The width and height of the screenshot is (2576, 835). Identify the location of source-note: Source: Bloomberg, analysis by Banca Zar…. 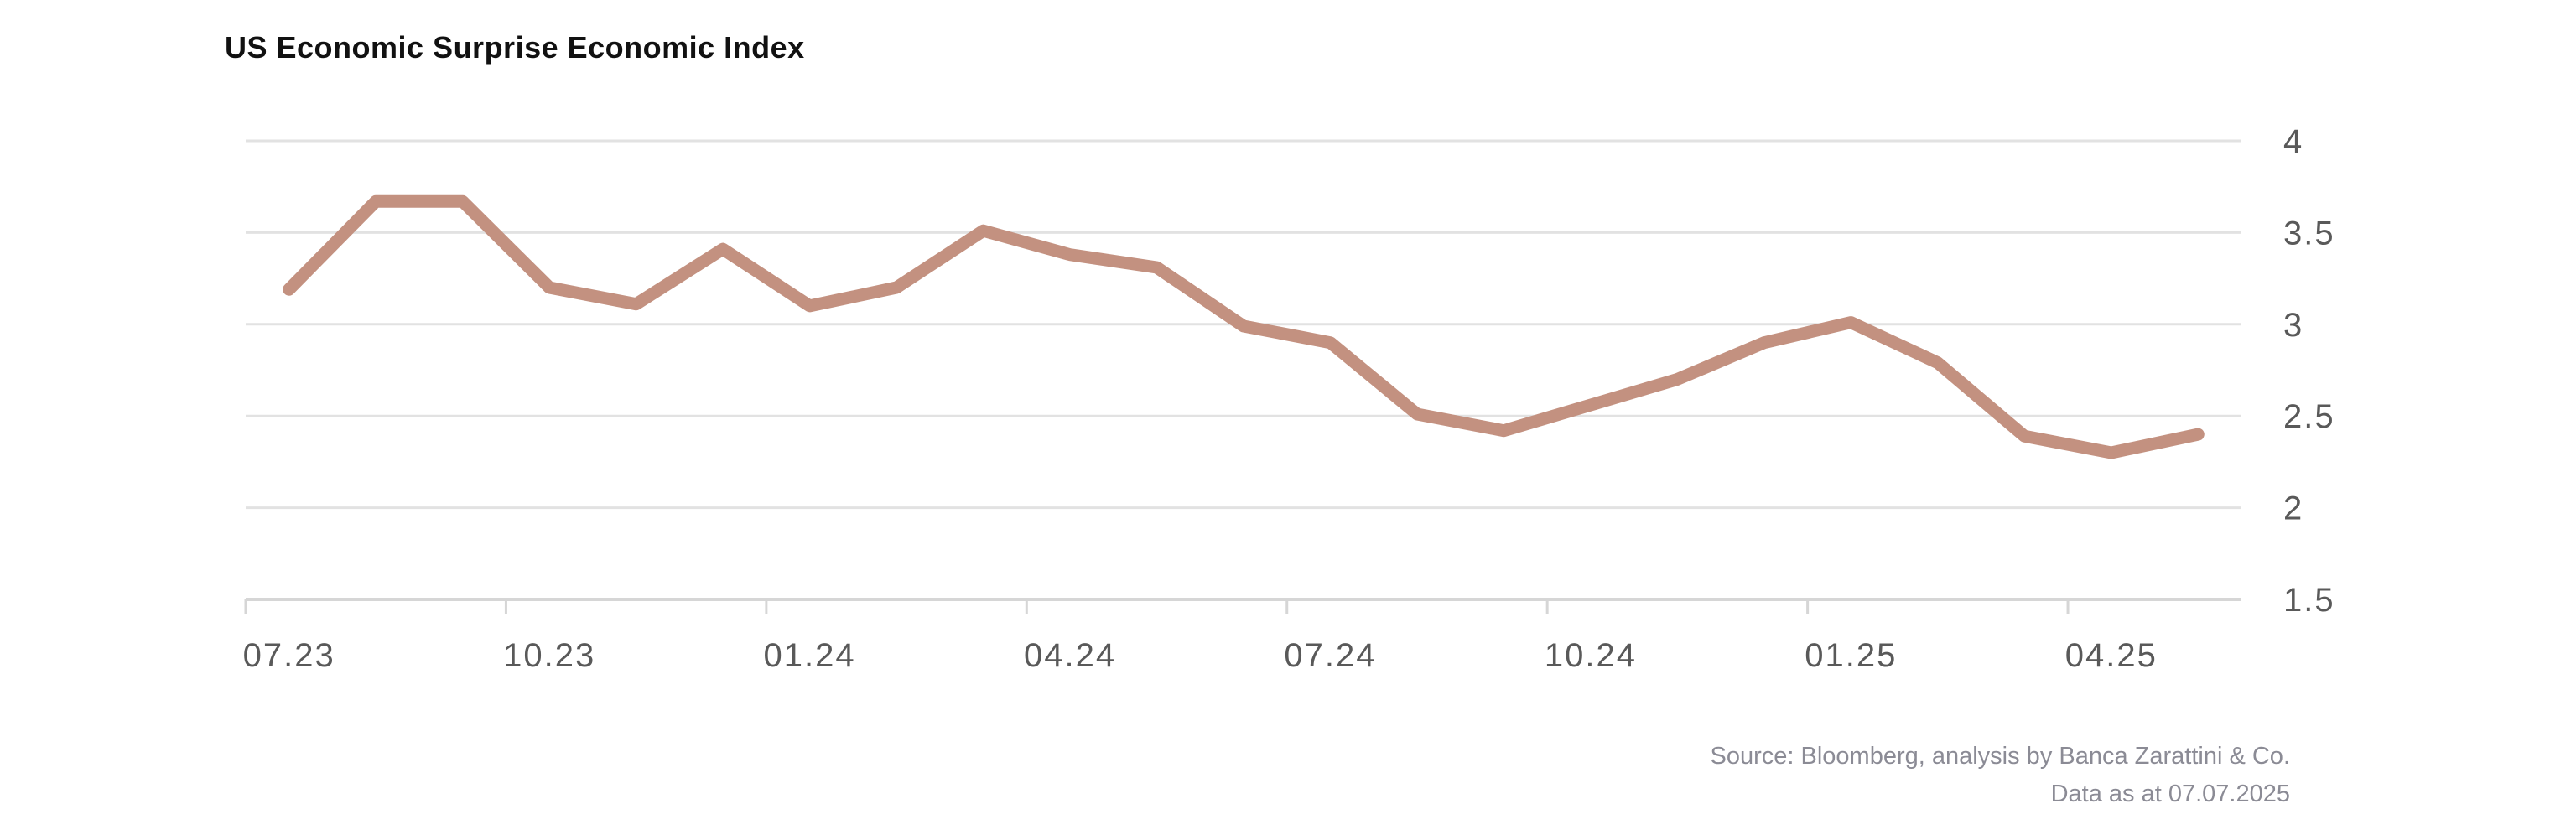
(2001, 775).